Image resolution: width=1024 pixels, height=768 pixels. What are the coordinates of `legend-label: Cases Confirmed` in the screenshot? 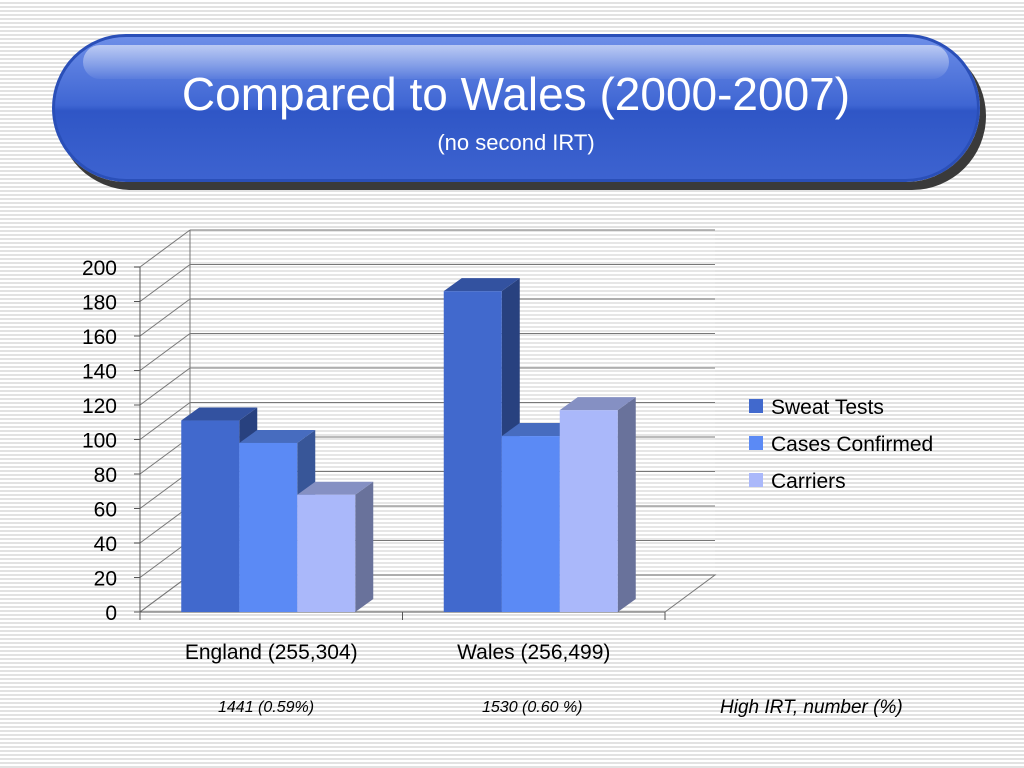 It's located at (852, 444).